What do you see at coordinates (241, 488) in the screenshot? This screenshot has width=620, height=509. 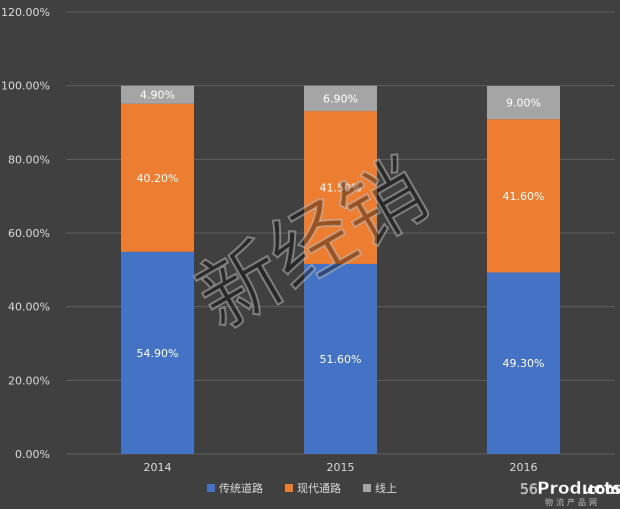 I see `legend-label: 传统道路` at bounding box center [241, 488].